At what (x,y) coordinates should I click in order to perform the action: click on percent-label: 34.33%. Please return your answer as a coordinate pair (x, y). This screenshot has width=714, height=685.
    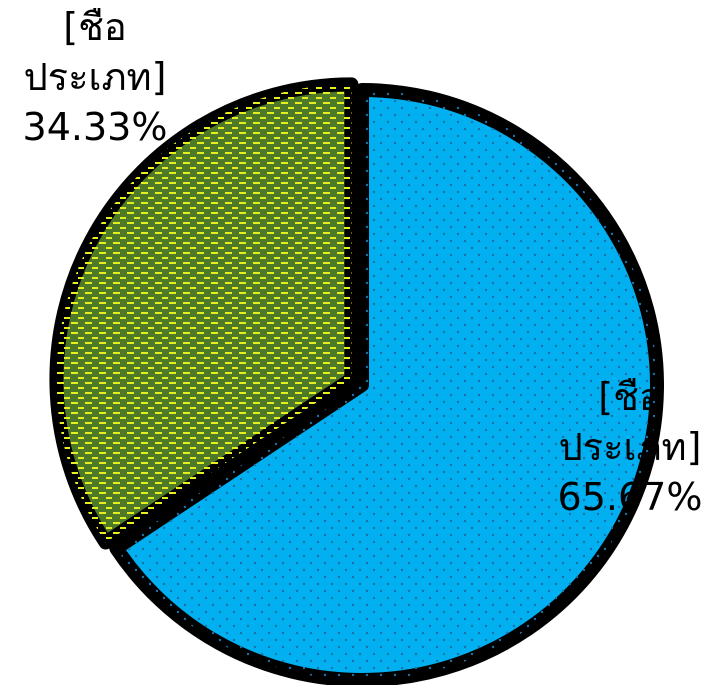
    Looking at the image, I should click on (95, 127).